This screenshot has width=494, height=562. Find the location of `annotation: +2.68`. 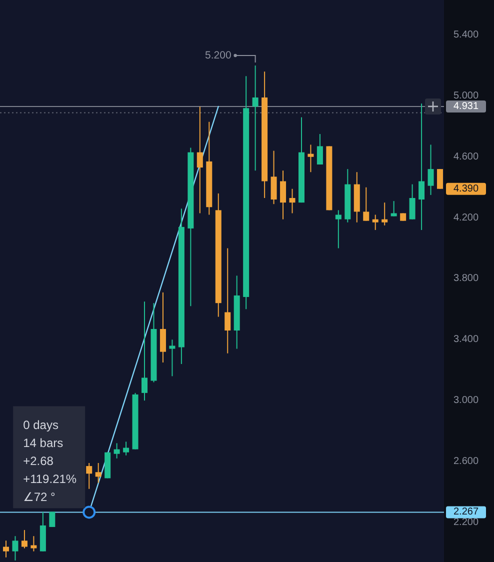

annotation: +2.68 is located at coordinates (38, 461).